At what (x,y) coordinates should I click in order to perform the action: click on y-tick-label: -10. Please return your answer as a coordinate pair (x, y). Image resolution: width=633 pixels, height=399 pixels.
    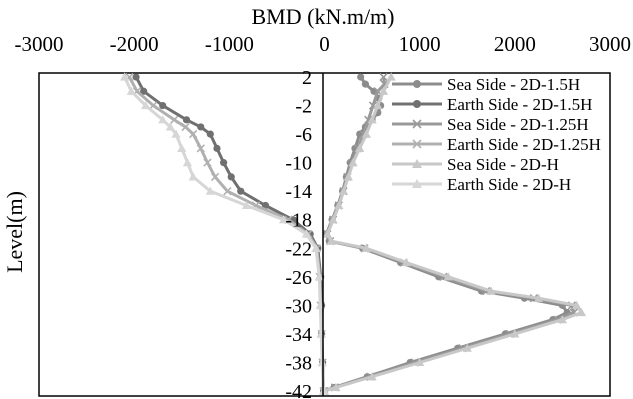
    Looking at the image, I should click on (298, 164).